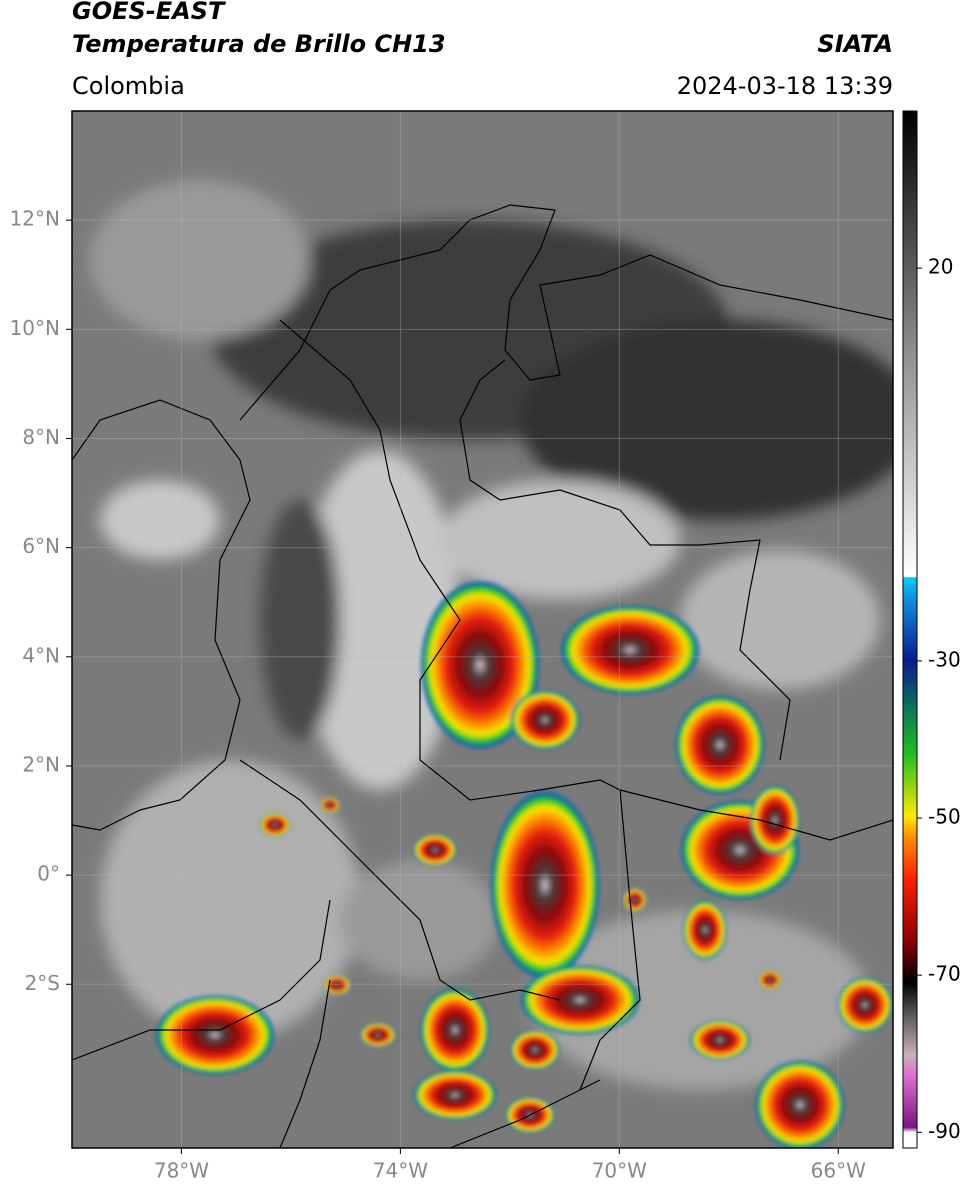 The height and width of the screenshot is (1194, 966). I want to click on subtitle: Temperatura de Brillo CH13, so click(259, 44).